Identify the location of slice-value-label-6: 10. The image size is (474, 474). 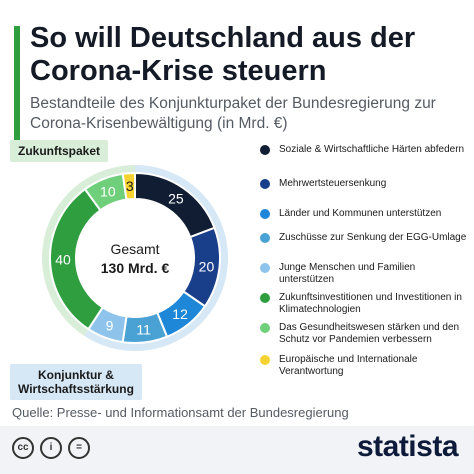
(108, 191).